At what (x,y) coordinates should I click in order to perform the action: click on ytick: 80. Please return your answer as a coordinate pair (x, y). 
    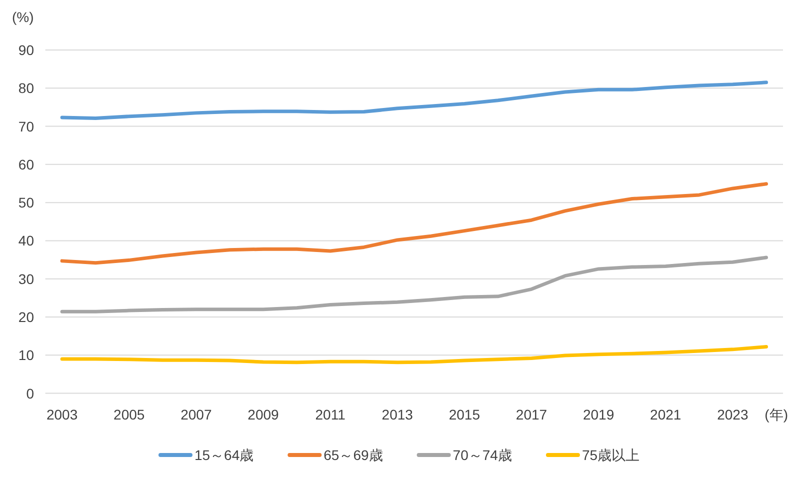
    Looking at the image, I should click on (26, 88).